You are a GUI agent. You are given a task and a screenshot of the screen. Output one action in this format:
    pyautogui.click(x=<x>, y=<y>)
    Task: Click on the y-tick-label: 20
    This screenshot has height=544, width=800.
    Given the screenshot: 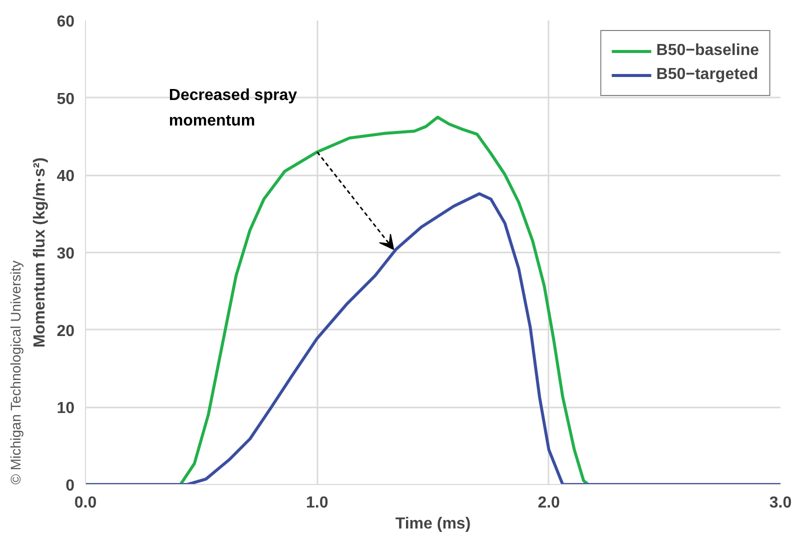 What is the action you would take?
    pyautogui.click(x=65, y=331)
    